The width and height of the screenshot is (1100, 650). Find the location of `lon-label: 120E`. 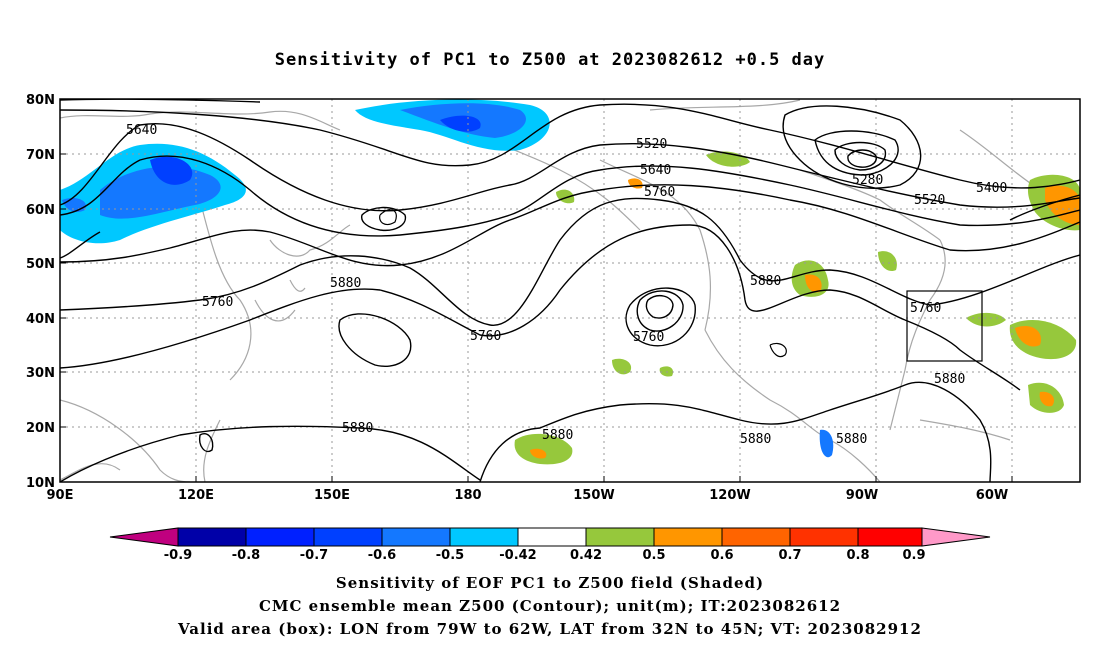

lon-label: 120E is located at coordinates (196, 495).